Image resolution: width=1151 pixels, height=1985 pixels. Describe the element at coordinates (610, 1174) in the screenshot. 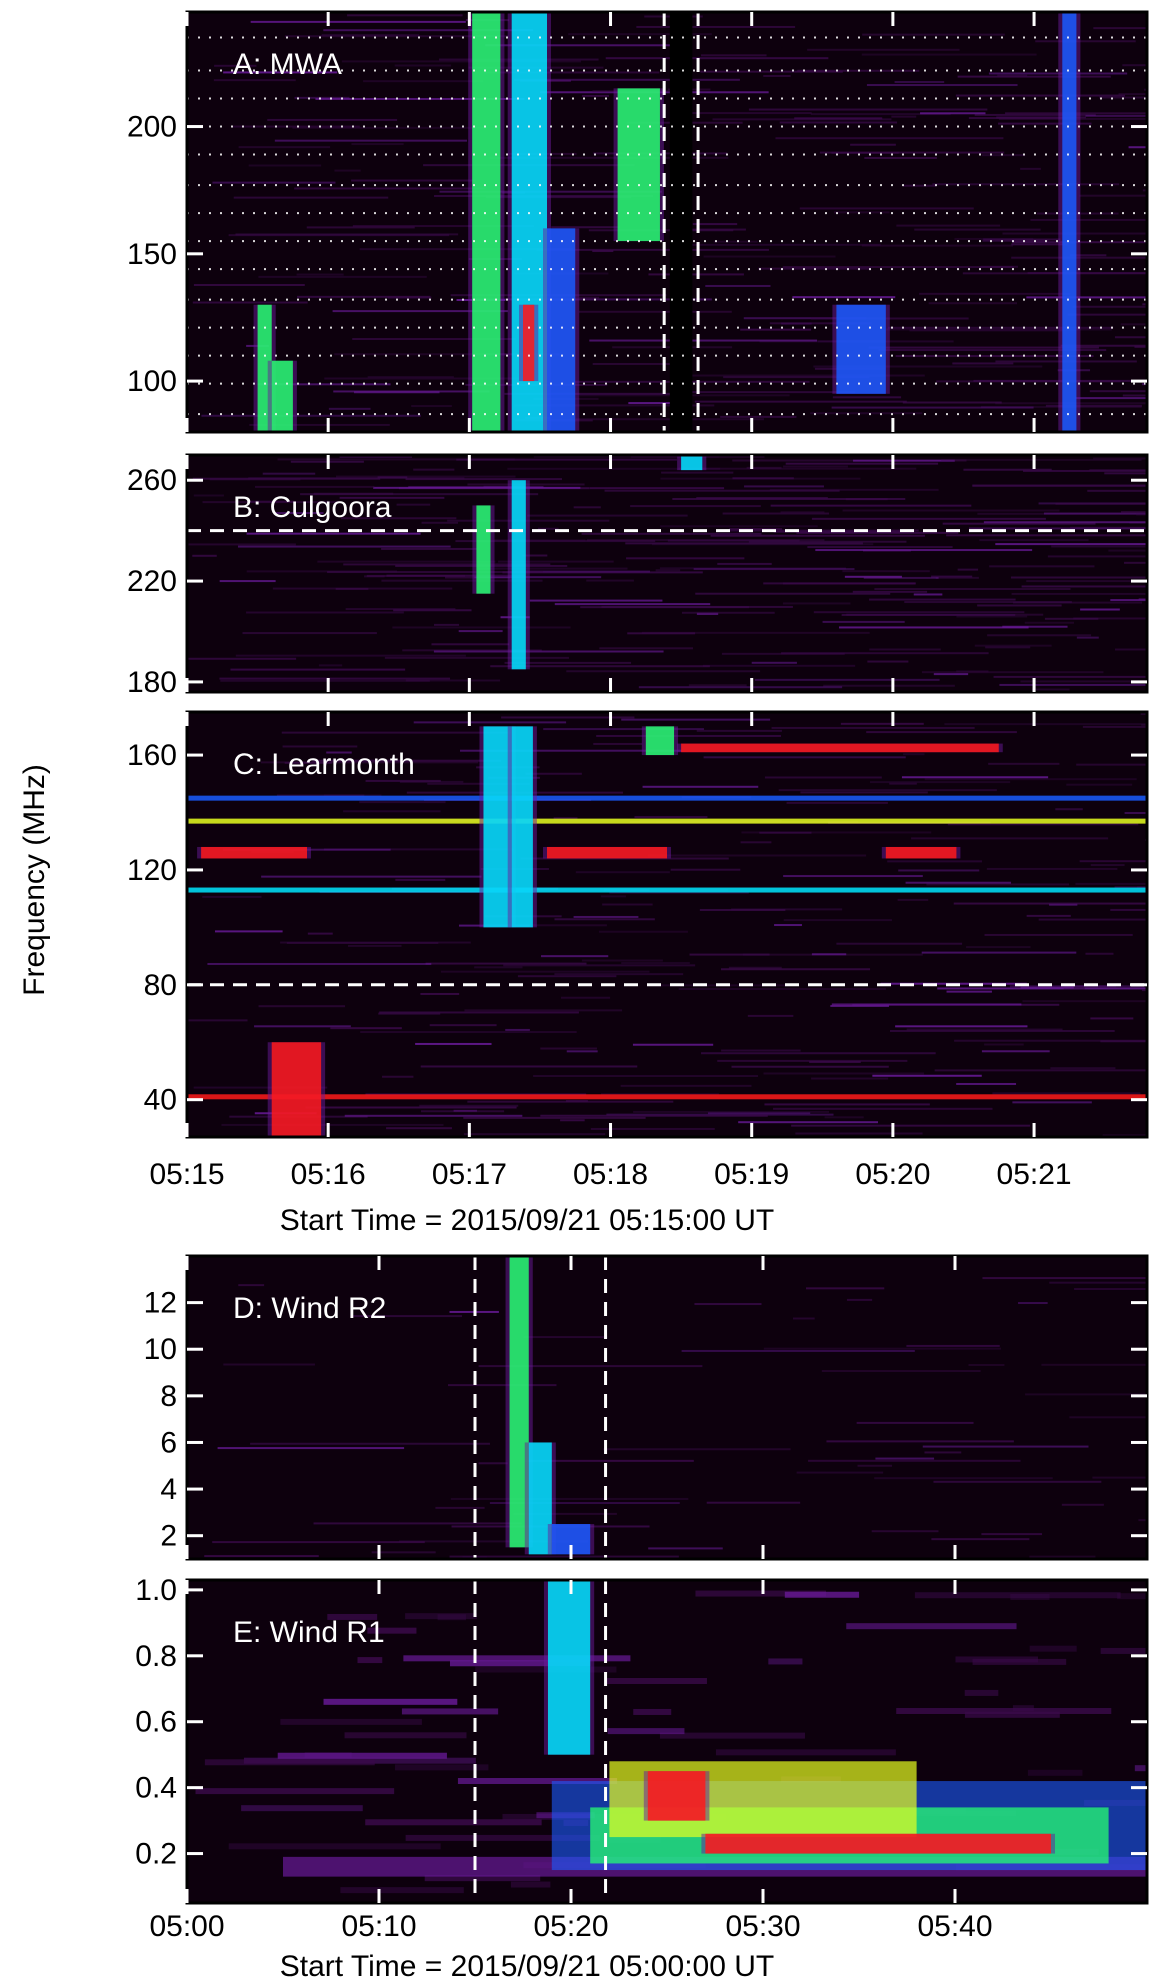

I see `panel-c-xtick-label-3: 05:18` at that location.